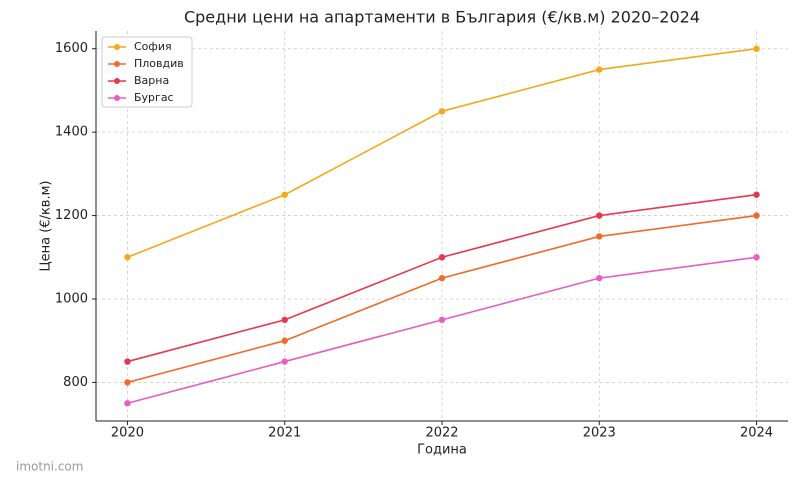 The width and height of the screenshot is (800, 480). What do you see at coordinates (71, 132) in the screenshot?
I see `y-tick-label: 1400` at bounding box center [71, 132].